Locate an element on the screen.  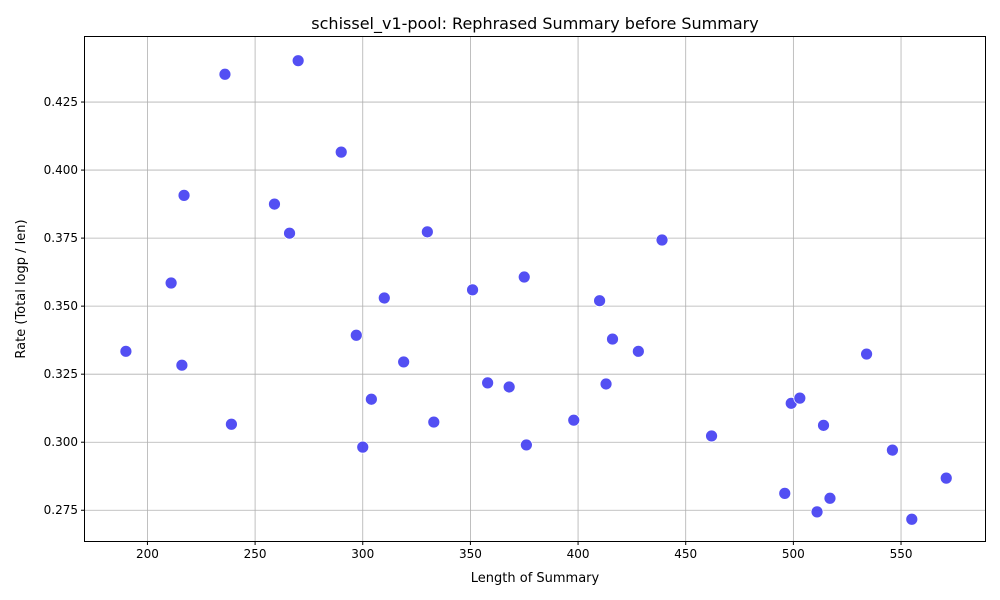
y-tick-label: 0.375 is located at coordinates (61, 238).